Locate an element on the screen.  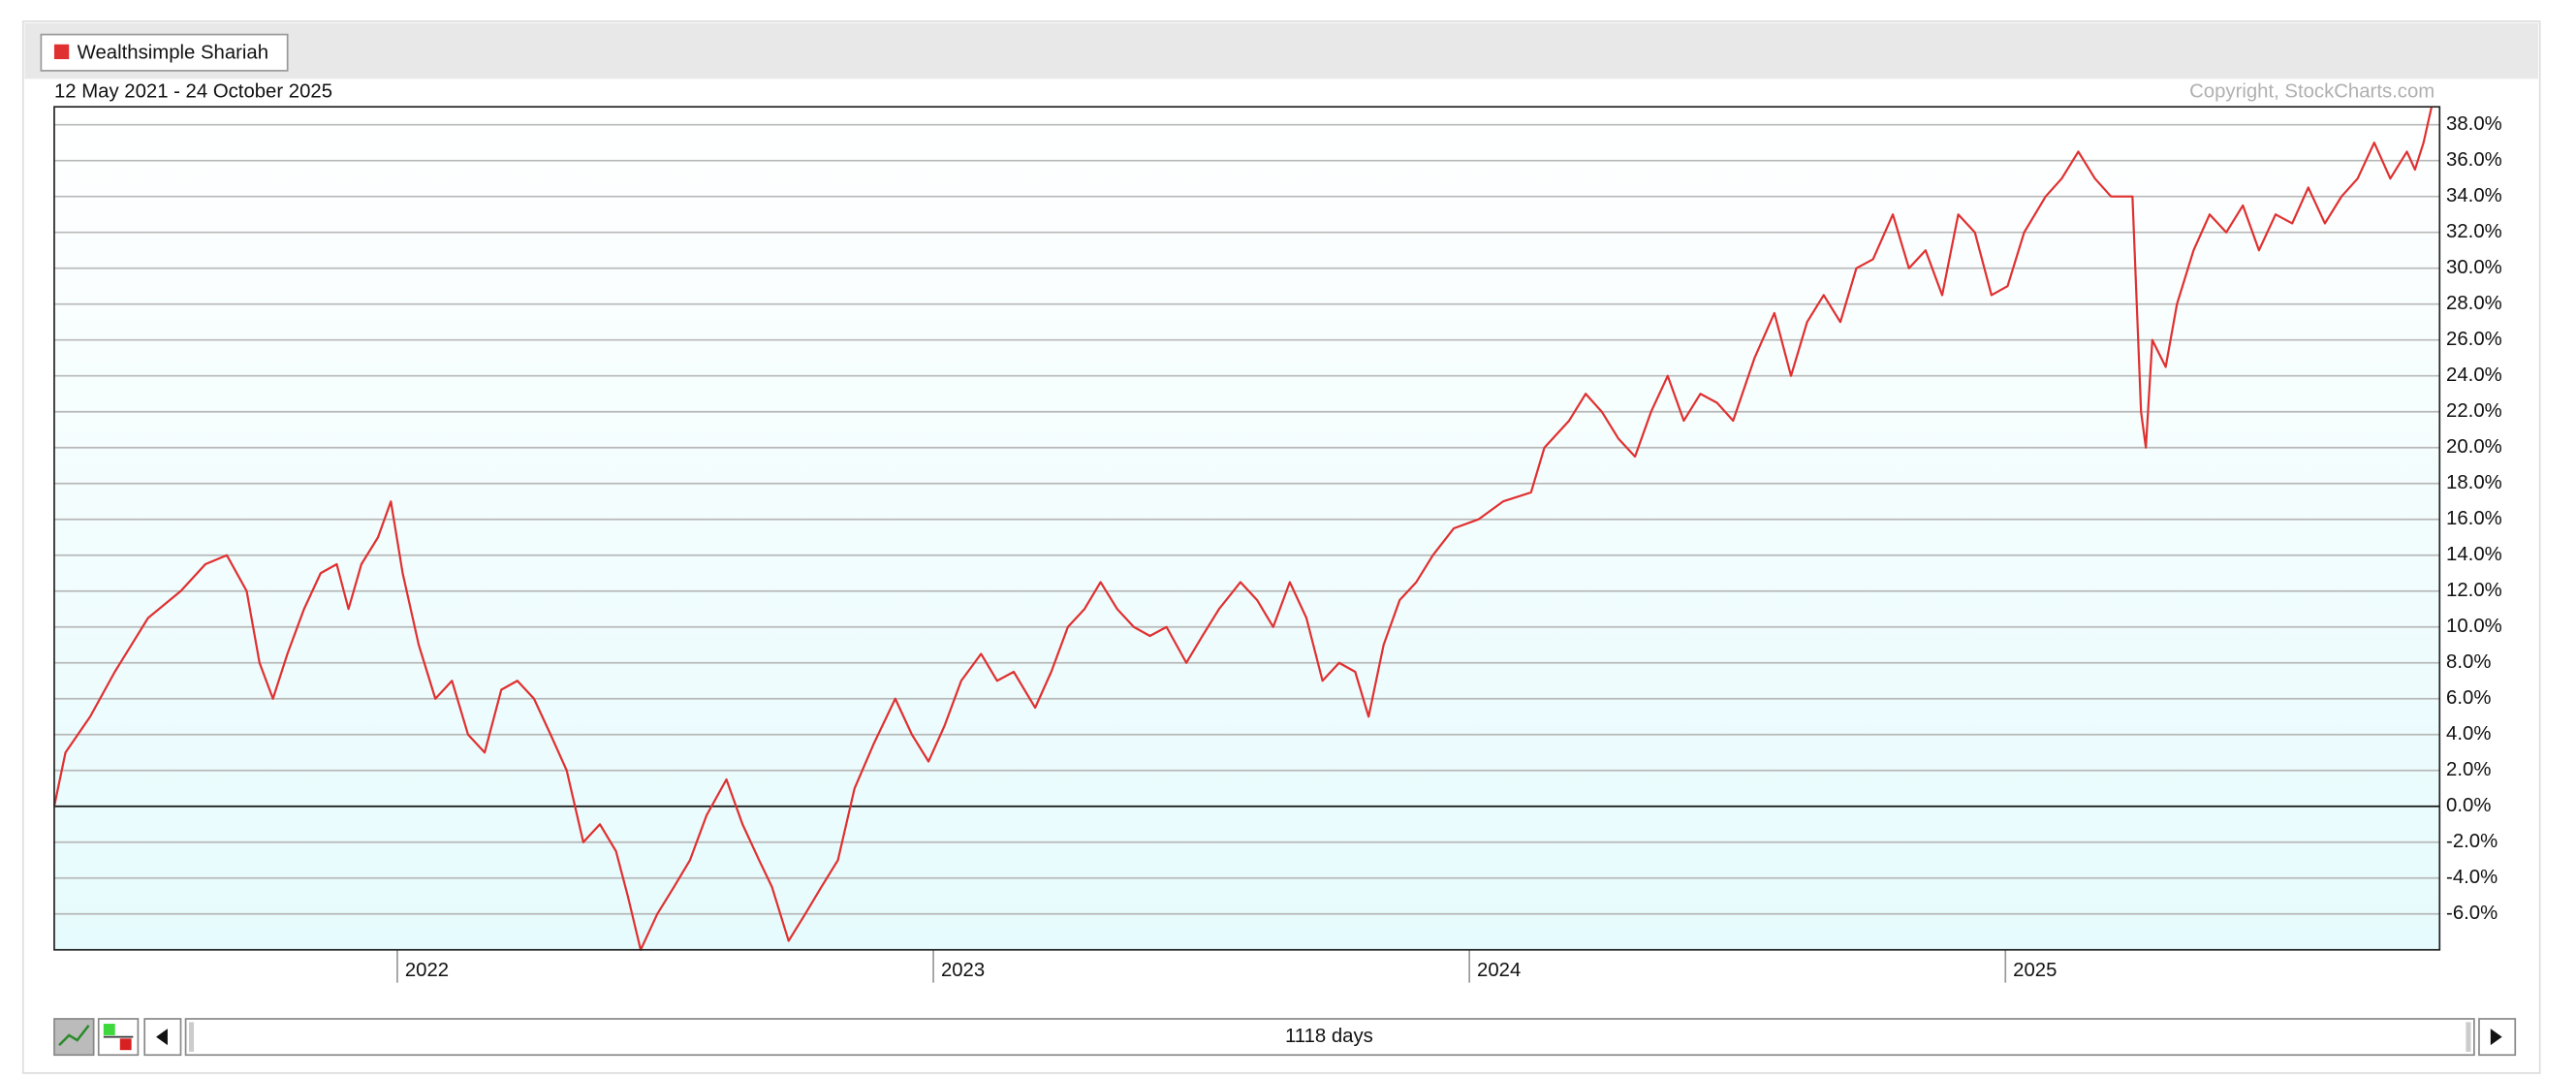
y-tick-label: -4.0% is located at coordinates (2471, 877).